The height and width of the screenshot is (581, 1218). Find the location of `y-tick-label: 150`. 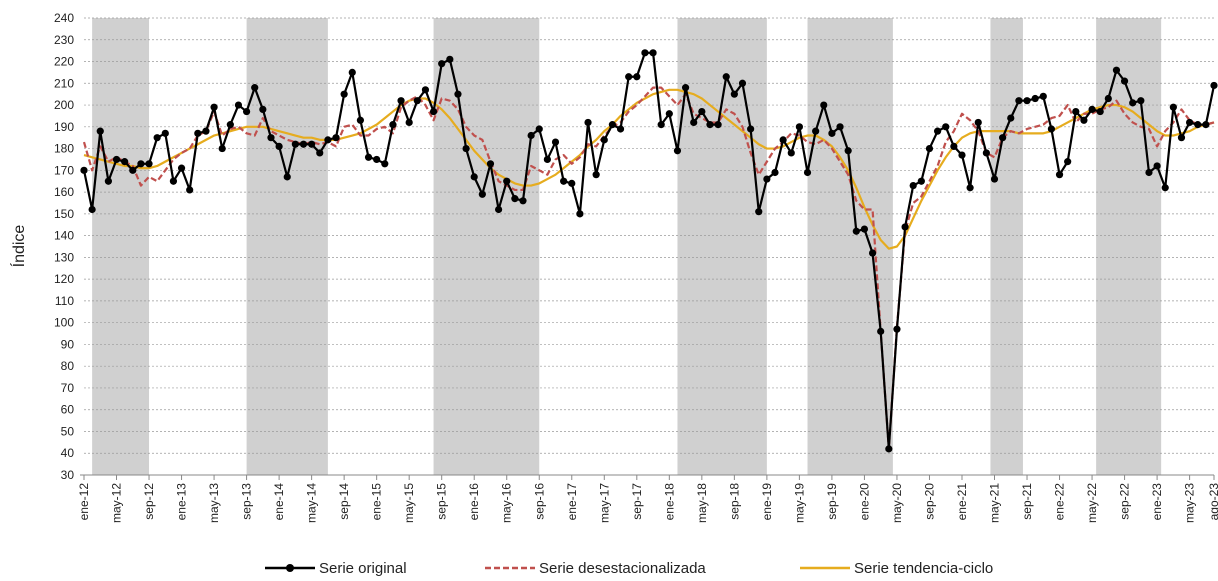

y-tick-label: 150 is located at coordinates (64, 214).